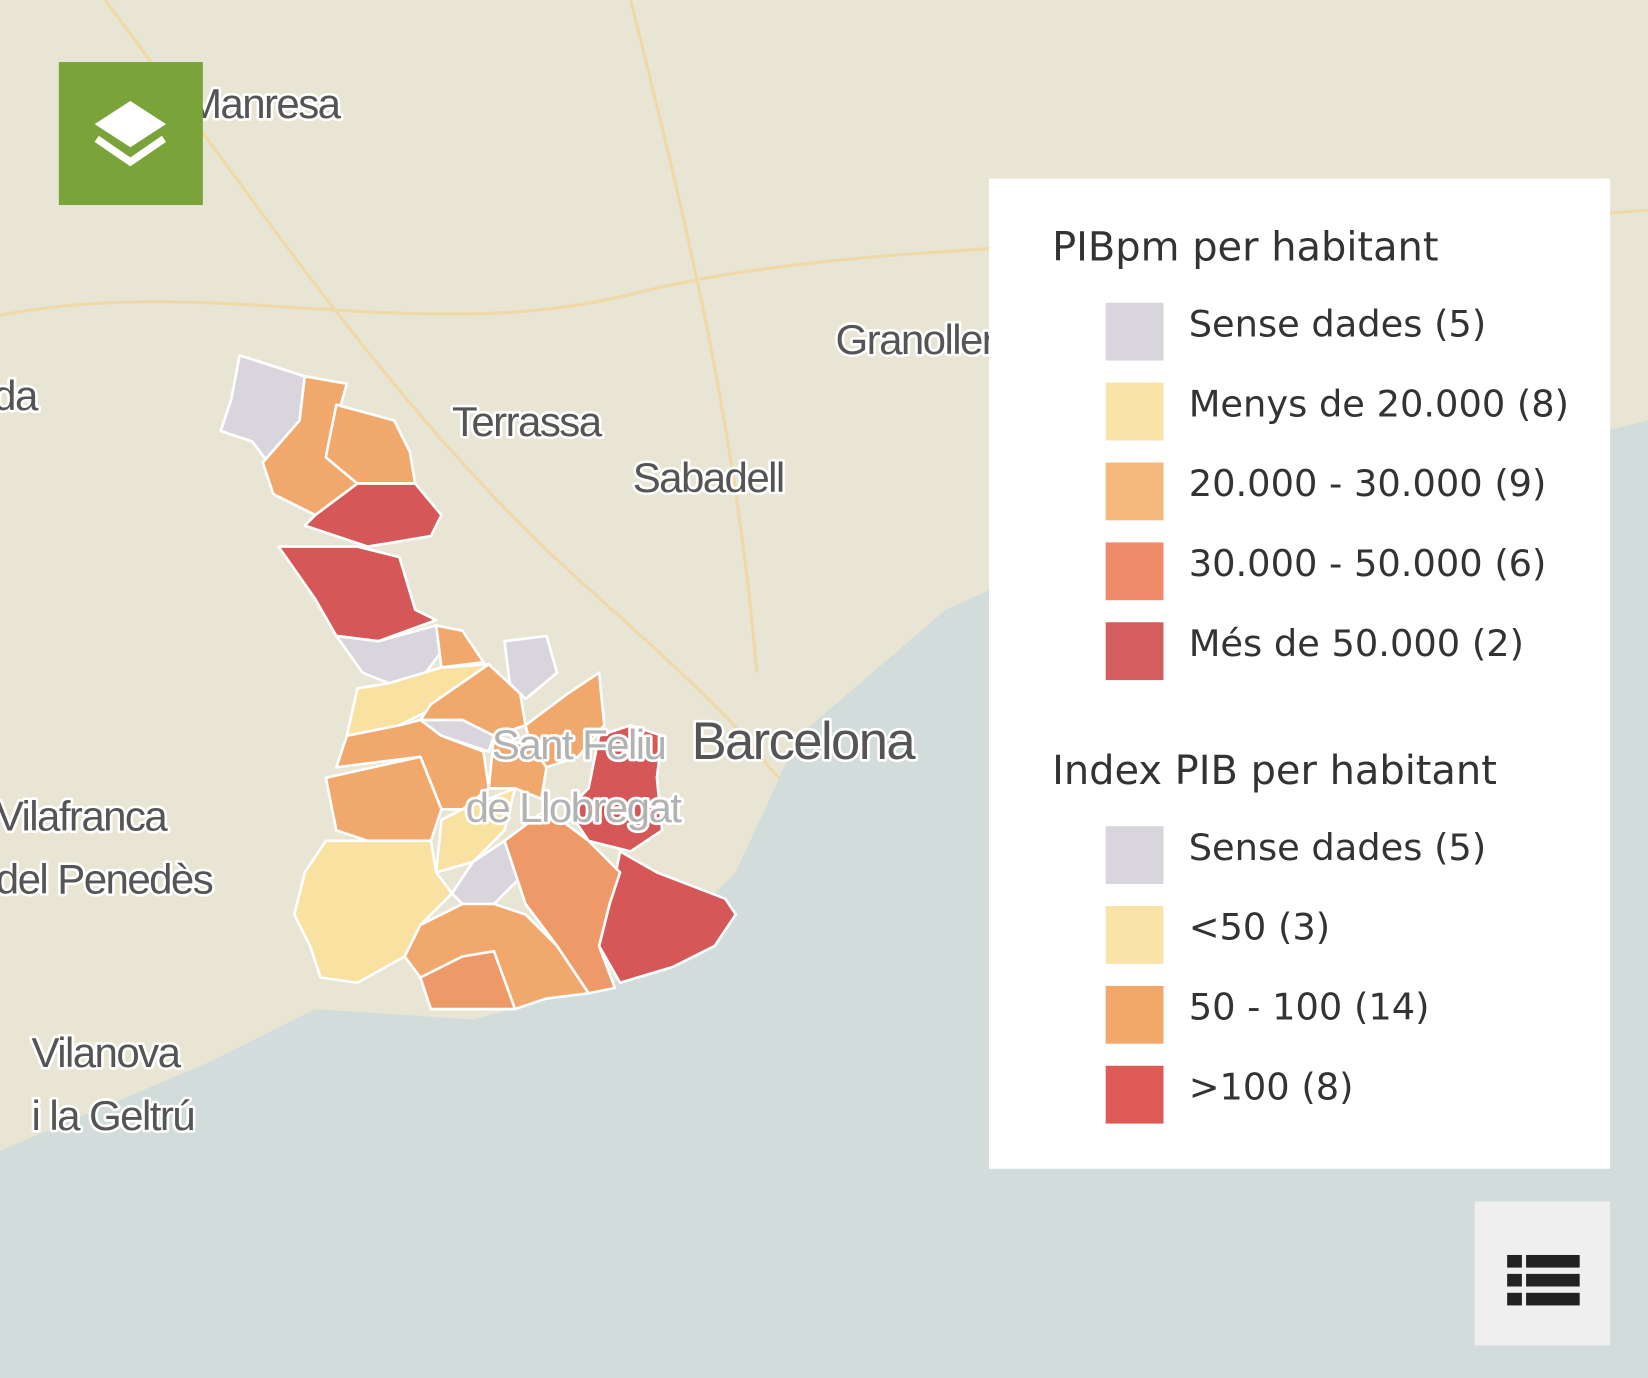 This screenshot has width=1648, height=1378. I want to click on legend-title: PIBpm per habitant, so click(1245, 248).